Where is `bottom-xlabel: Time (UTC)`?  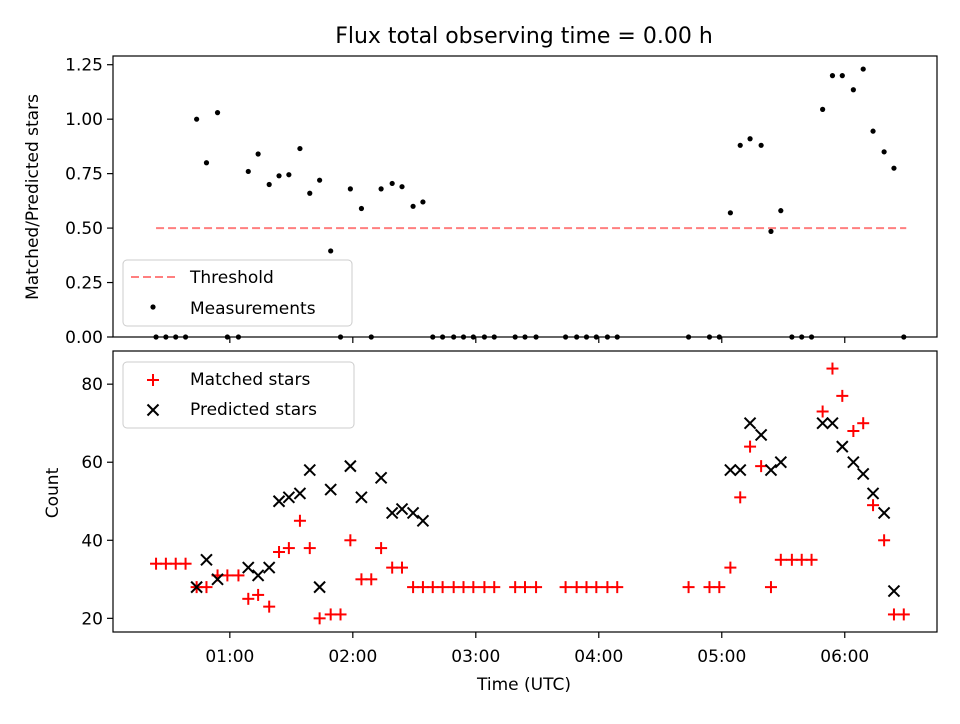
bottom-xlabel: Time (UTC) is located at coordinates (523, 685).